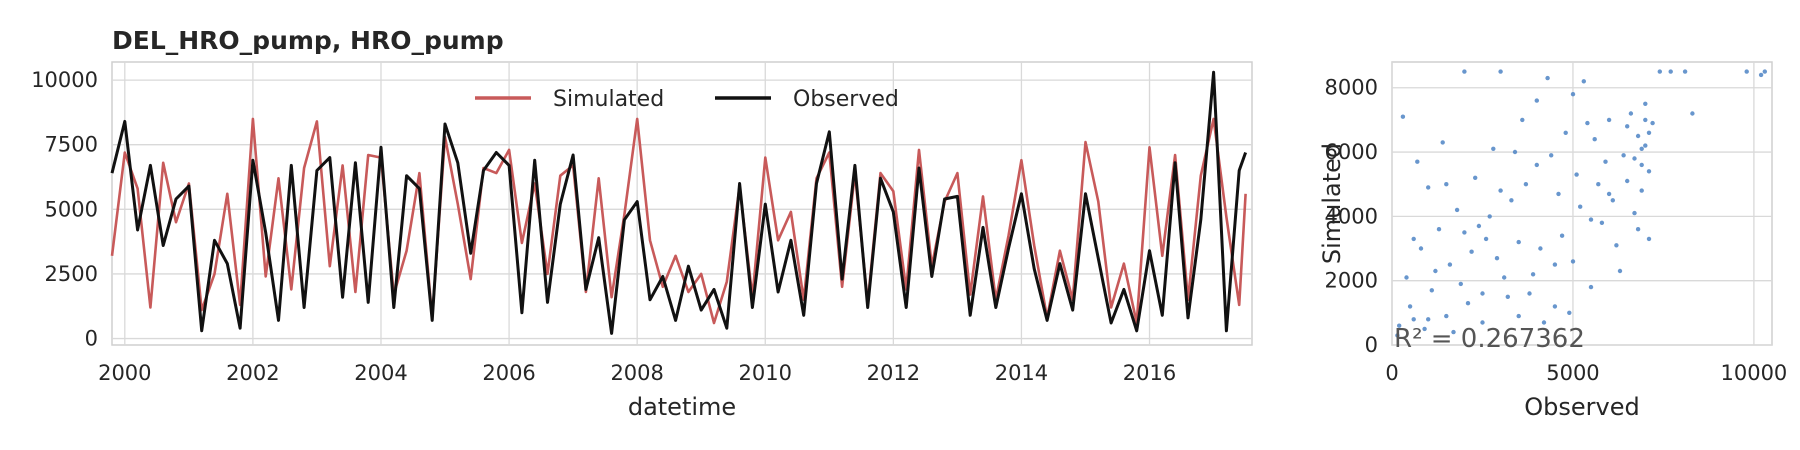  Describe the element at coordinates (1351, 281) in the screenshot. I see `y-tick-label: 2000` at that location.